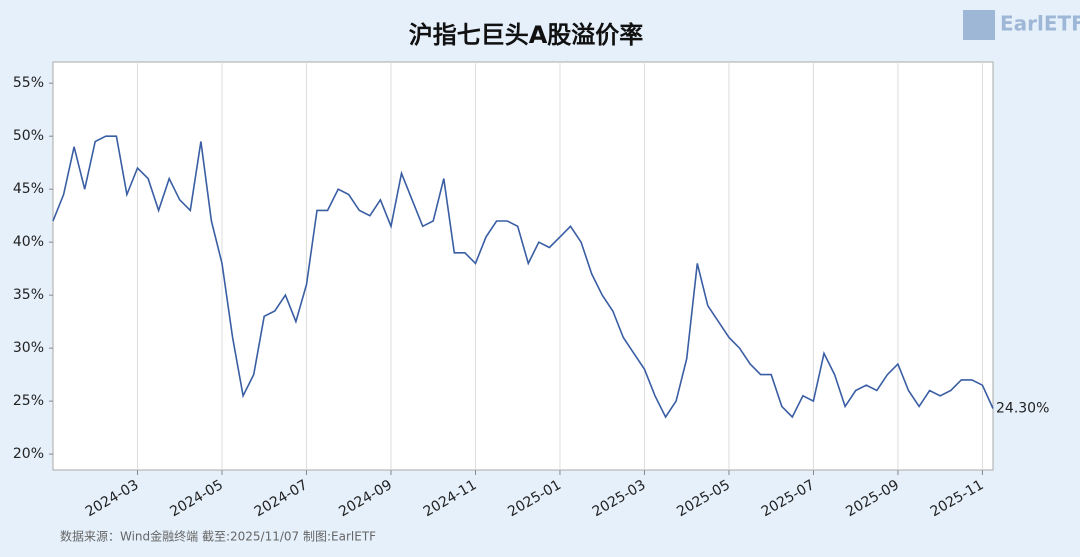 The height and width of the screenshot is (557, 1080). Describe the element at coordinates (218, 536) in the screenshot. I see `source-note: 数据来源：Wind金融终端 截至:2025/11/07 制图:EarlETF` at that location.